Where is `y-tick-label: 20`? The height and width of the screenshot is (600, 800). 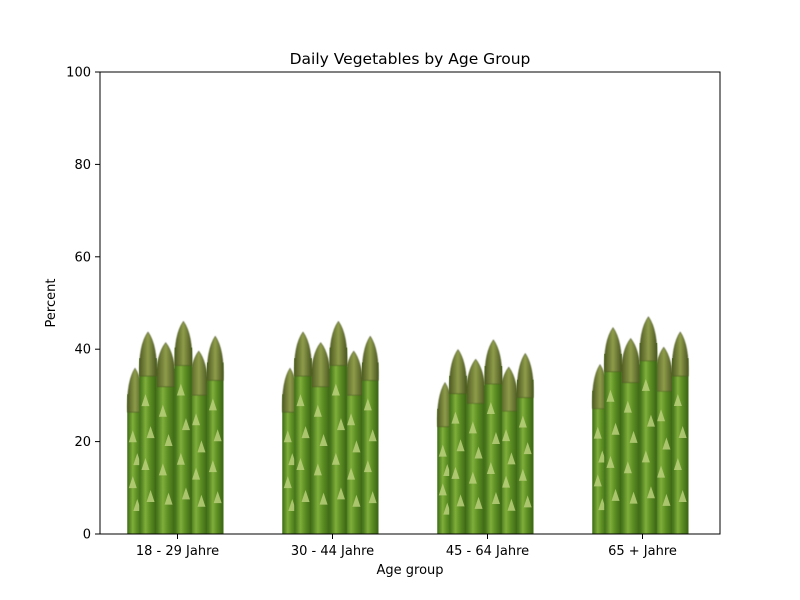 y-tick-label: 20 is located at coordinates (82, 442).